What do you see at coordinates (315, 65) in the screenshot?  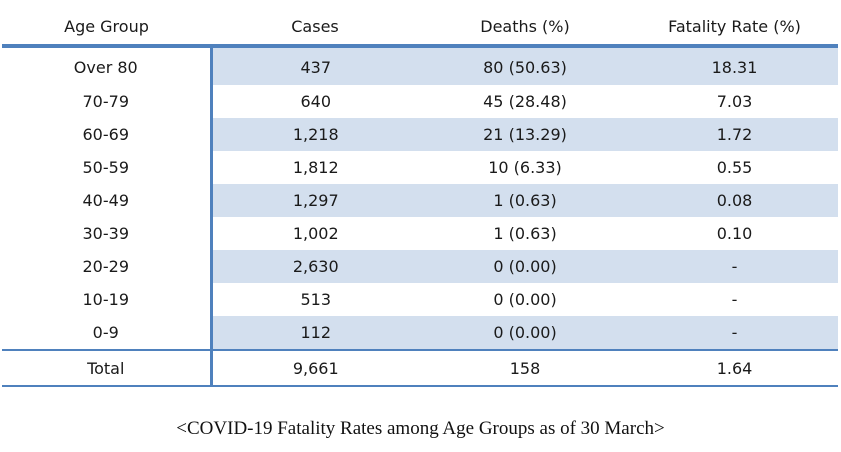 I see `cases-cell: 437` at bounding box center [315, 65].